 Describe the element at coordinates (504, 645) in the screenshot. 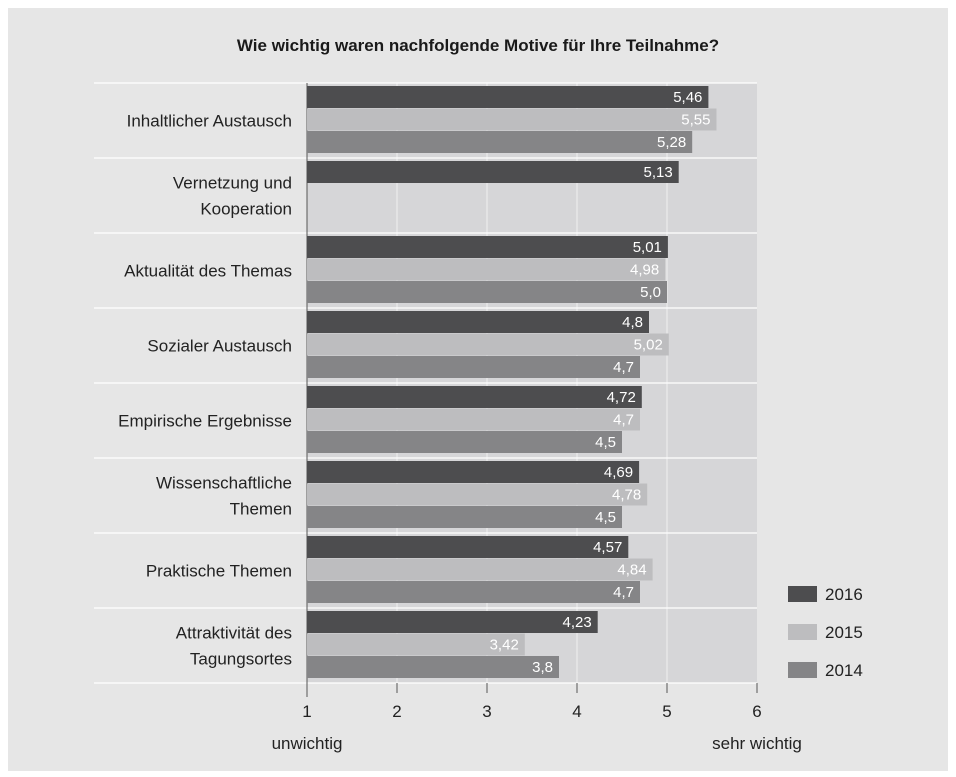

I see `bar-value-label: 3,42` at that location.